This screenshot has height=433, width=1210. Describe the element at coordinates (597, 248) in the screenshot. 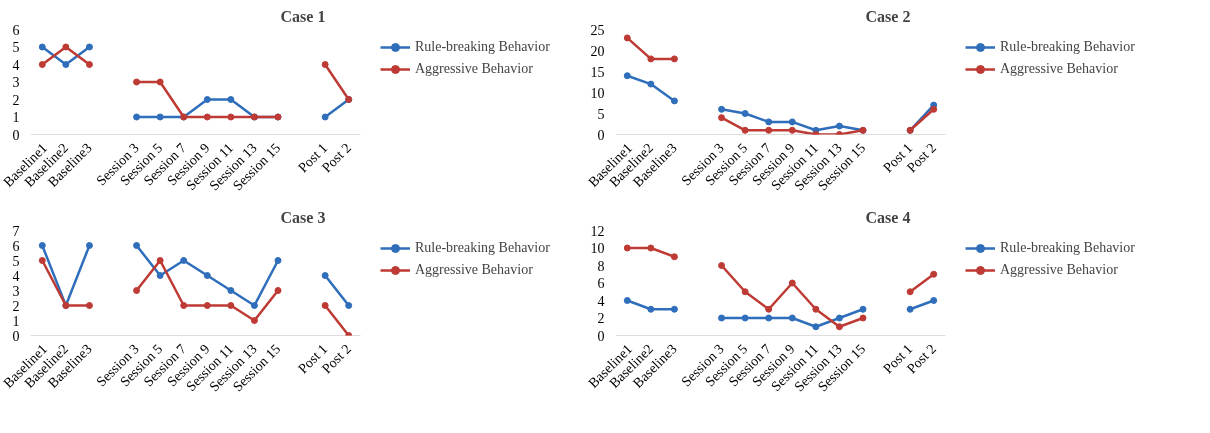

I see `y-tick-label: 10` at that location.